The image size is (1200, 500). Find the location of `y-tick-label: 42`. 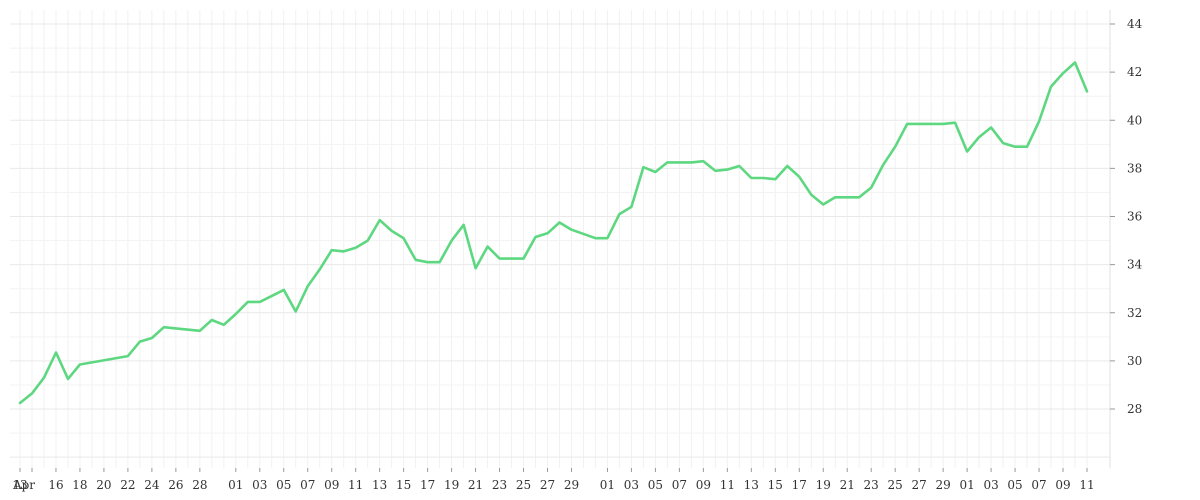

y-tick-label: 42 is located at coordinates (1134, 72).